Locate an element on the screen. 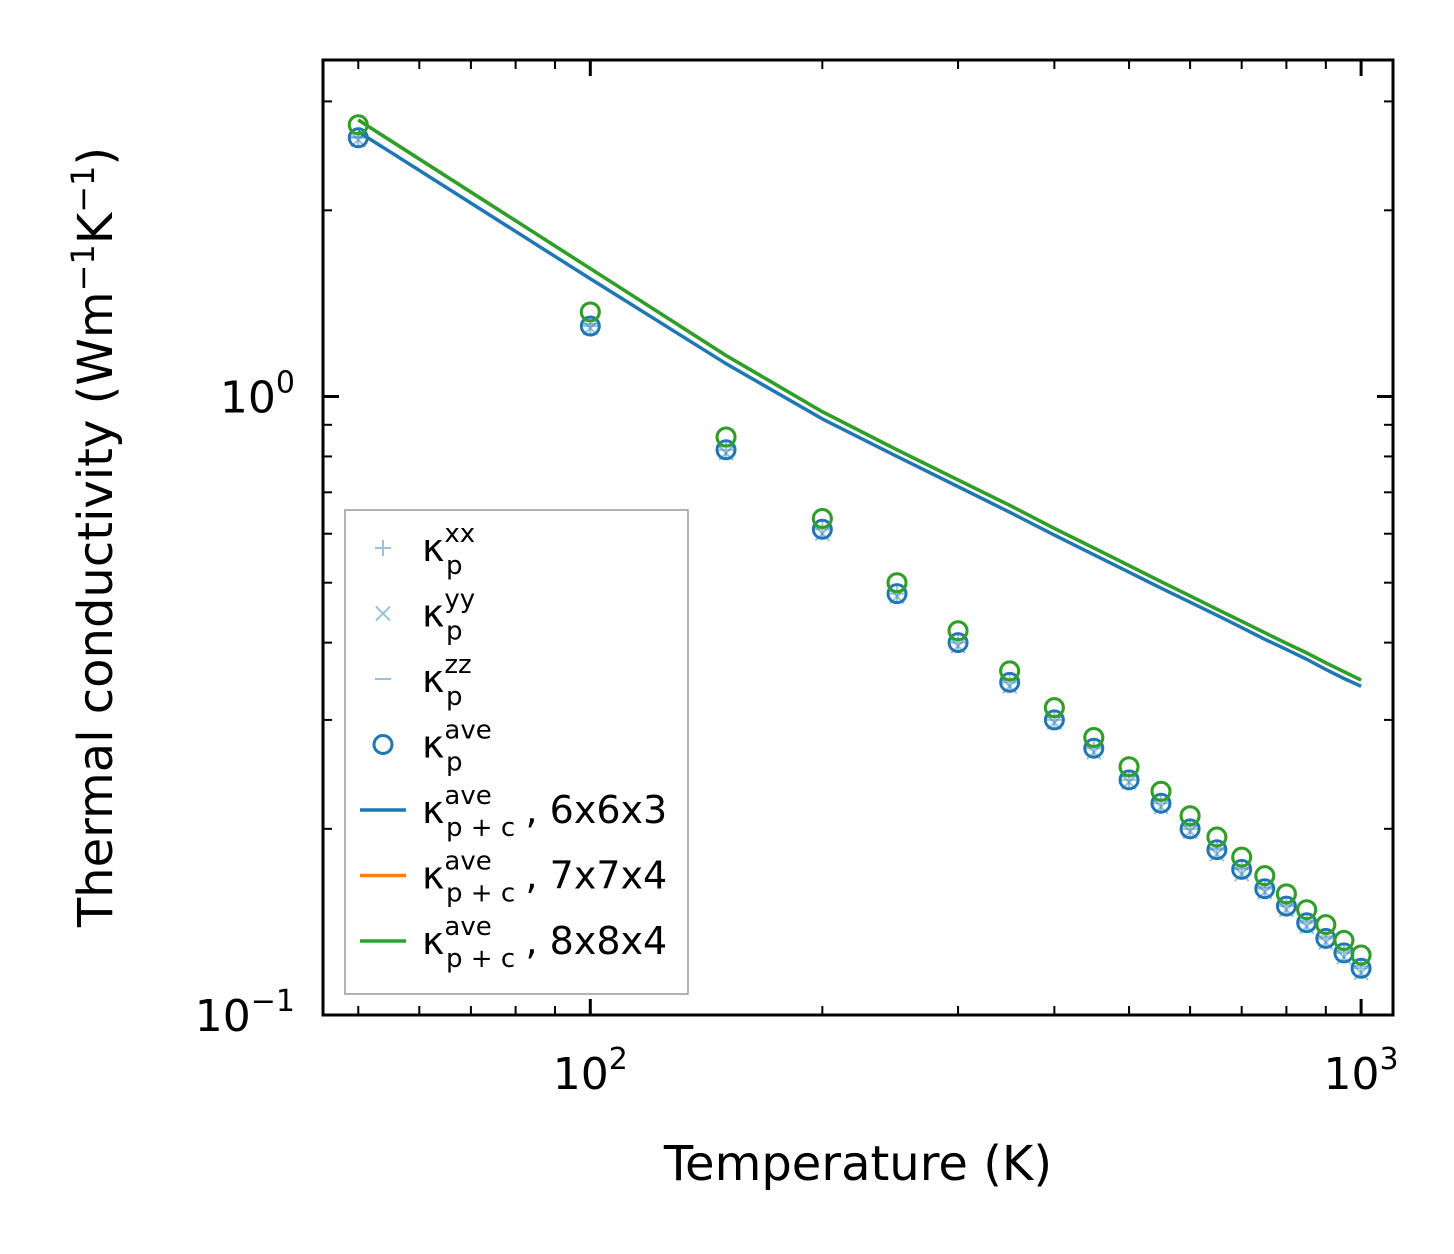  y-axis-title: Thermal conductivity (Wm−1K−1) is located at coordinates (94, 537).